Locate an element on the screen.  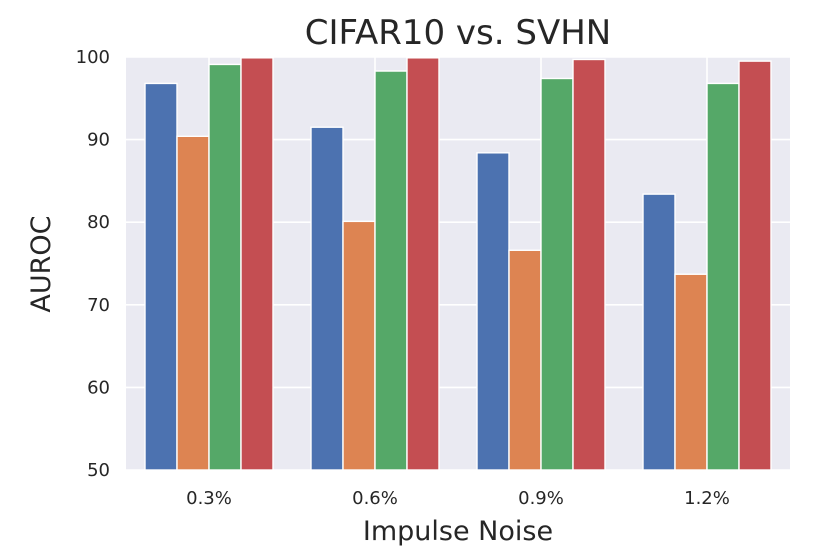
x-tick-label: 0.6% is located at coordinates (375, 498).